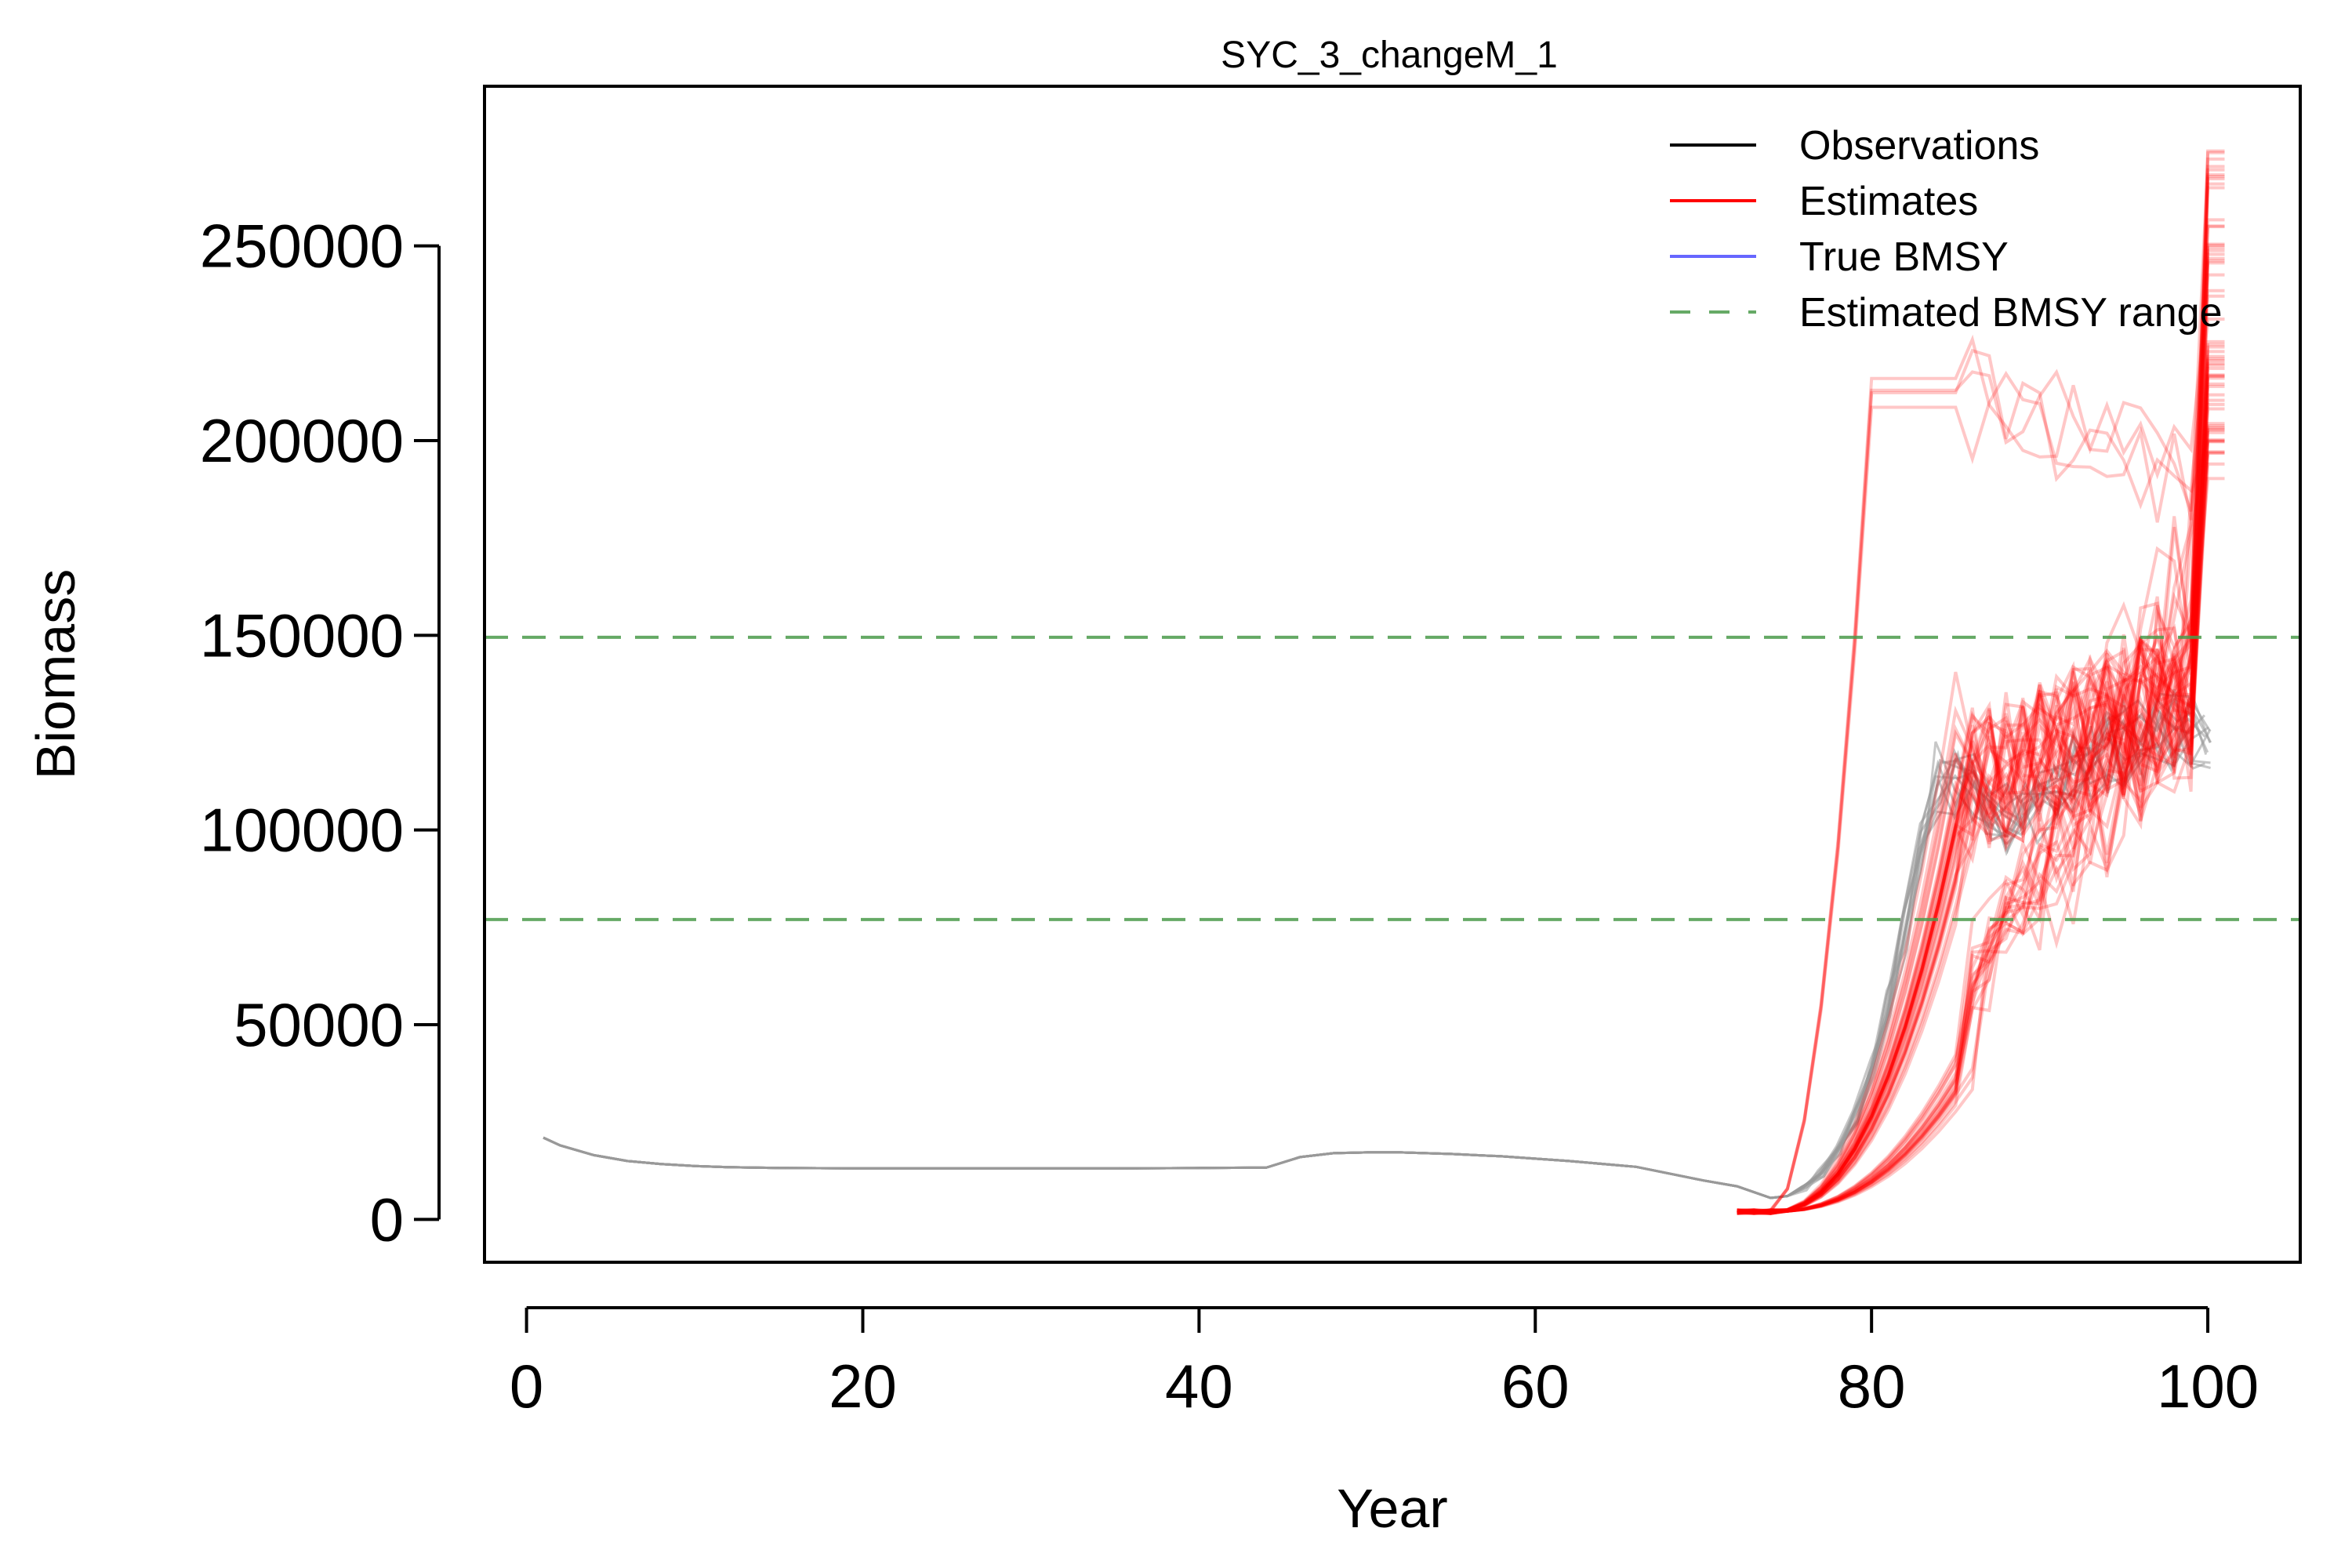  I want to click on y-axis: 0 50000 100000 150000 200000 250000, so click(320, 733).